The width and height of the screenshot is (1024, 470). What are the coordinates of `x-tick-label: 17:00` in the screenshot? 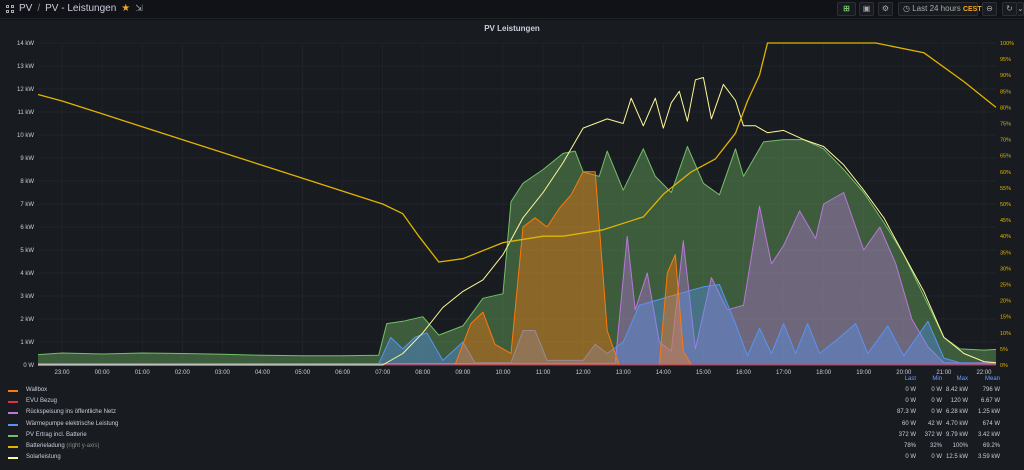 It's located at (784, 373).